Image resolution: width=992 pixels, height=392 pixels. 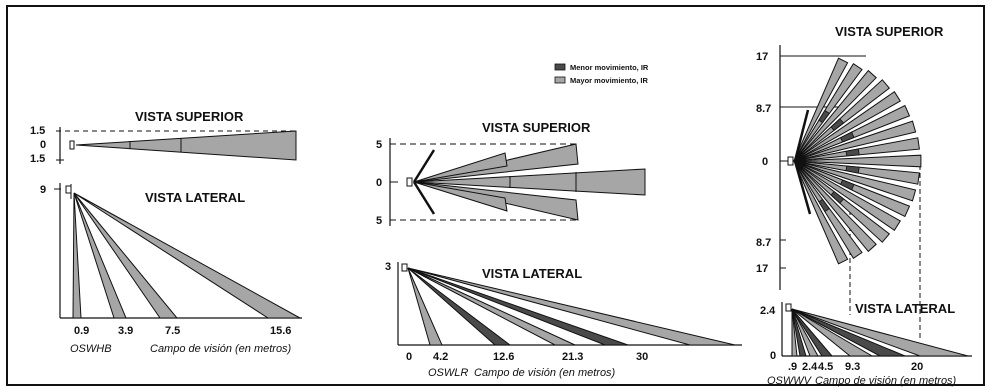 I want to click on oswlr-x-tick: 0, so click(x=409, y=357).